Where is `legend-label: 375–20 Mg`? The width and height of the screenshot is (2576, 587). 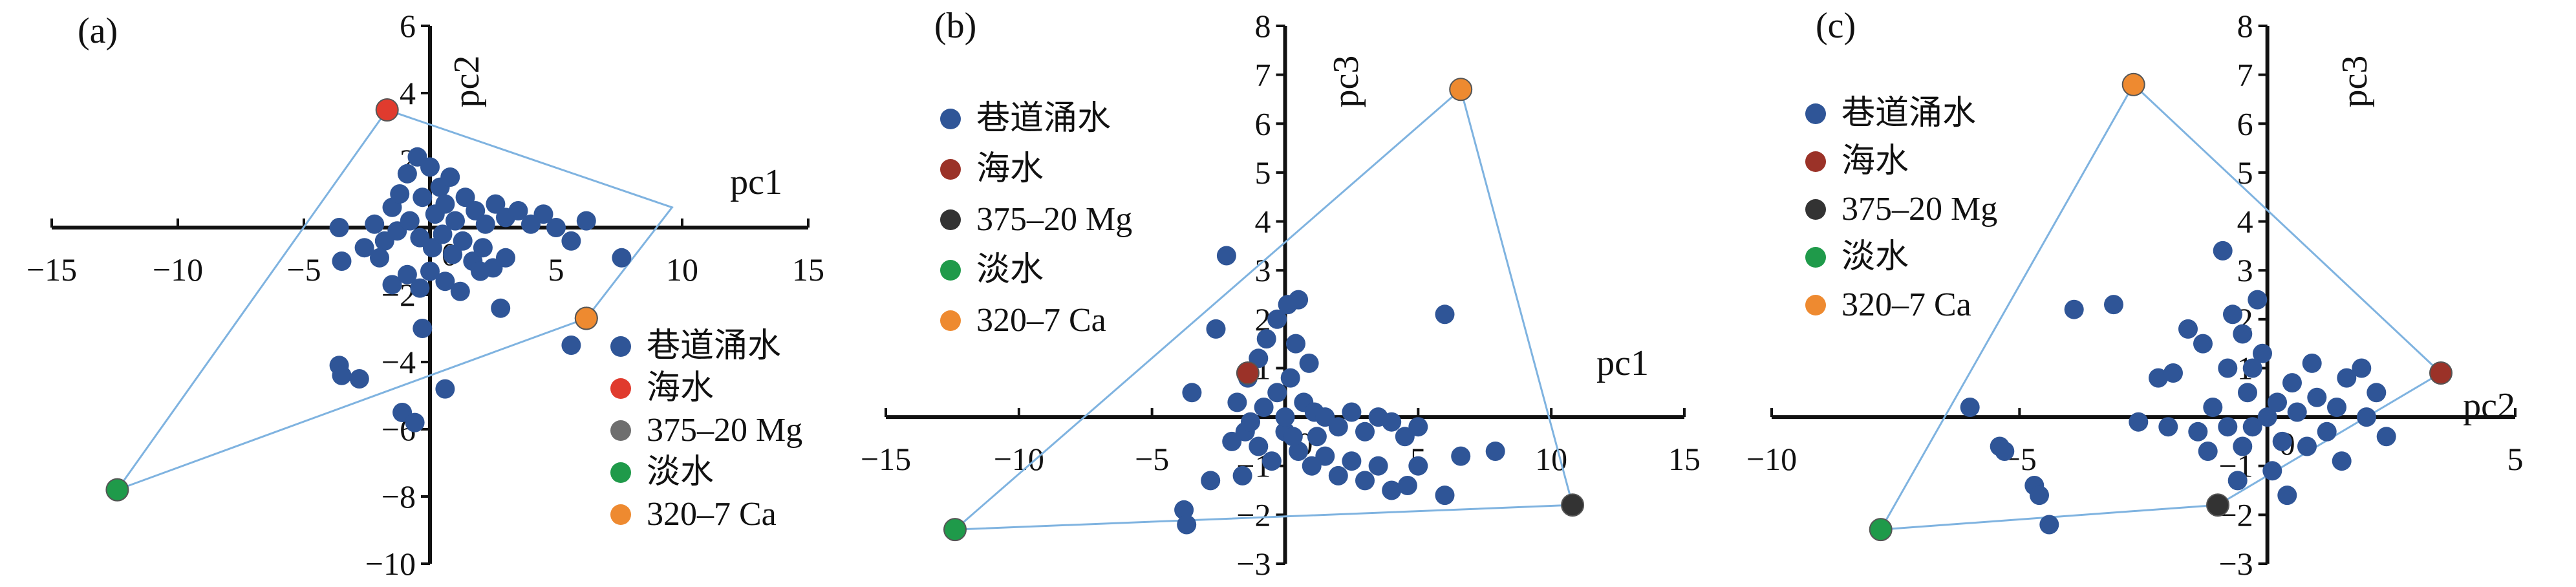
legend-label: 375–20 Mg is located at coordinates (724, 430).